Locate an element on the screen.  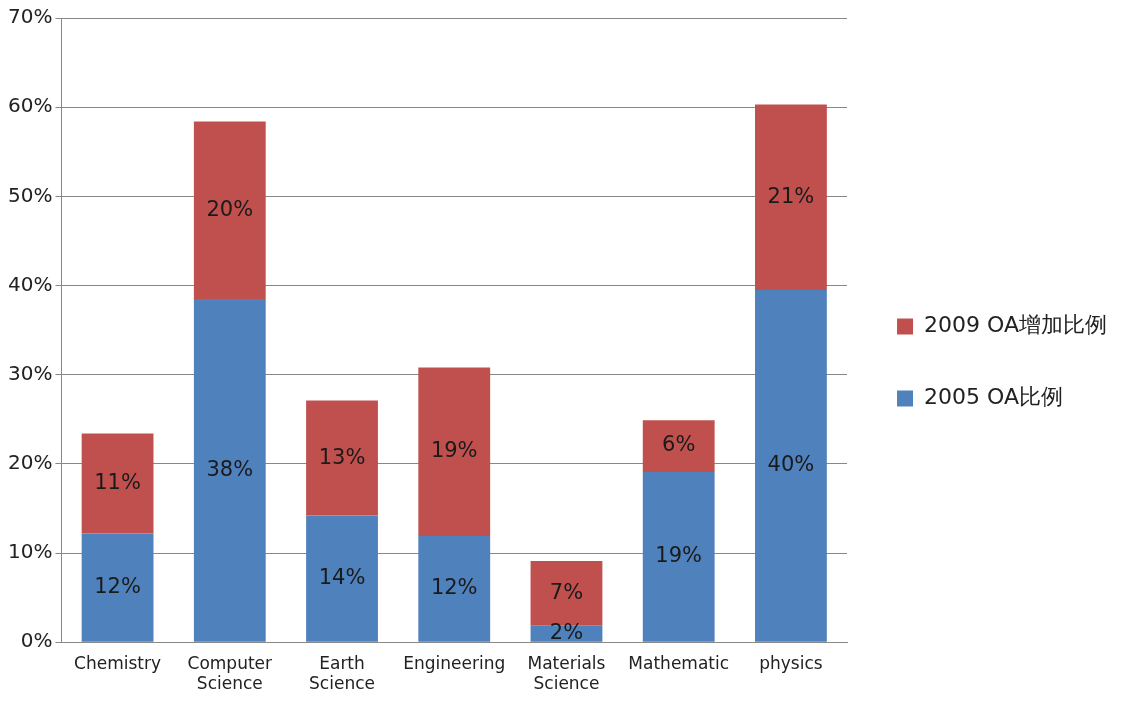
data-label: 6% is located at coordinates (679, 444).